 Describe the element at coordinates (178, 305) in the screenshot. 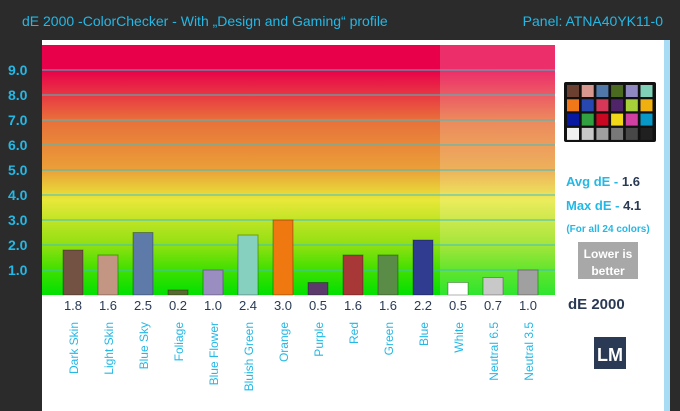

I see `data-label: 0.2` at that location.